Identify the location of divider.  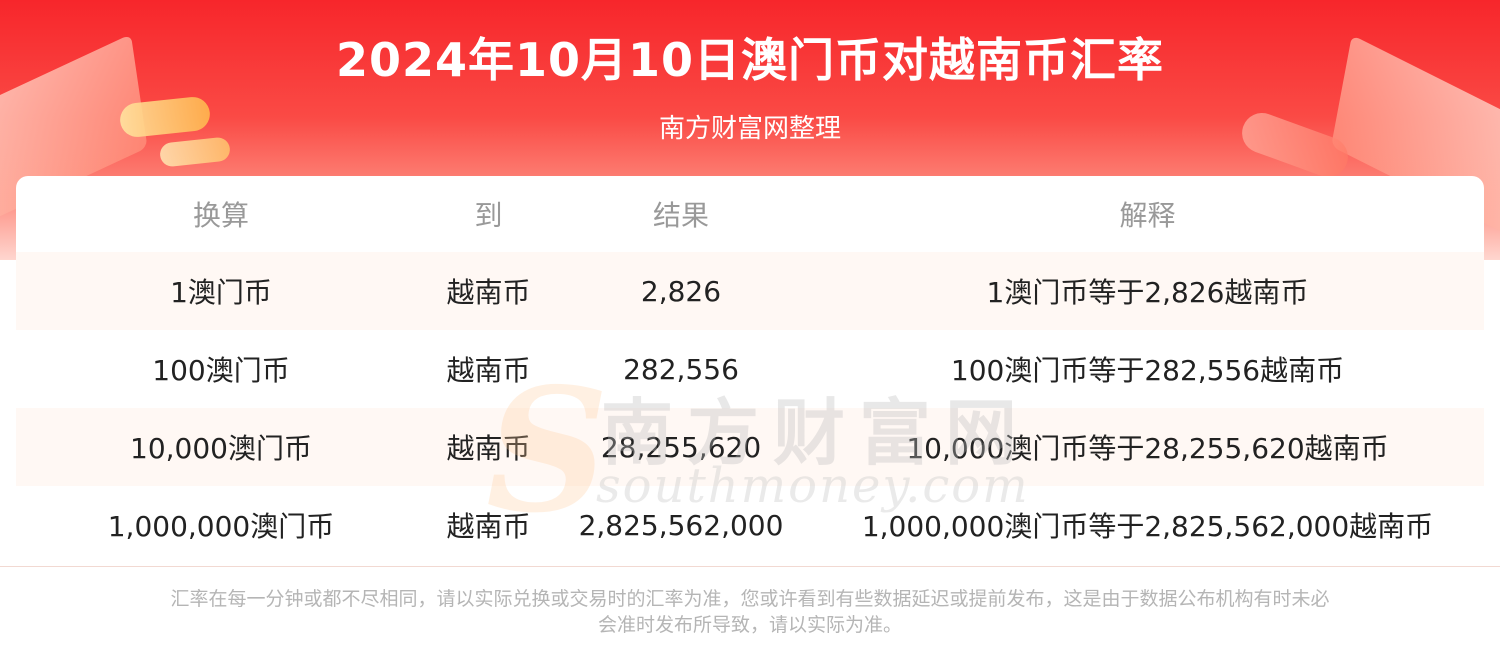
(750, 566).